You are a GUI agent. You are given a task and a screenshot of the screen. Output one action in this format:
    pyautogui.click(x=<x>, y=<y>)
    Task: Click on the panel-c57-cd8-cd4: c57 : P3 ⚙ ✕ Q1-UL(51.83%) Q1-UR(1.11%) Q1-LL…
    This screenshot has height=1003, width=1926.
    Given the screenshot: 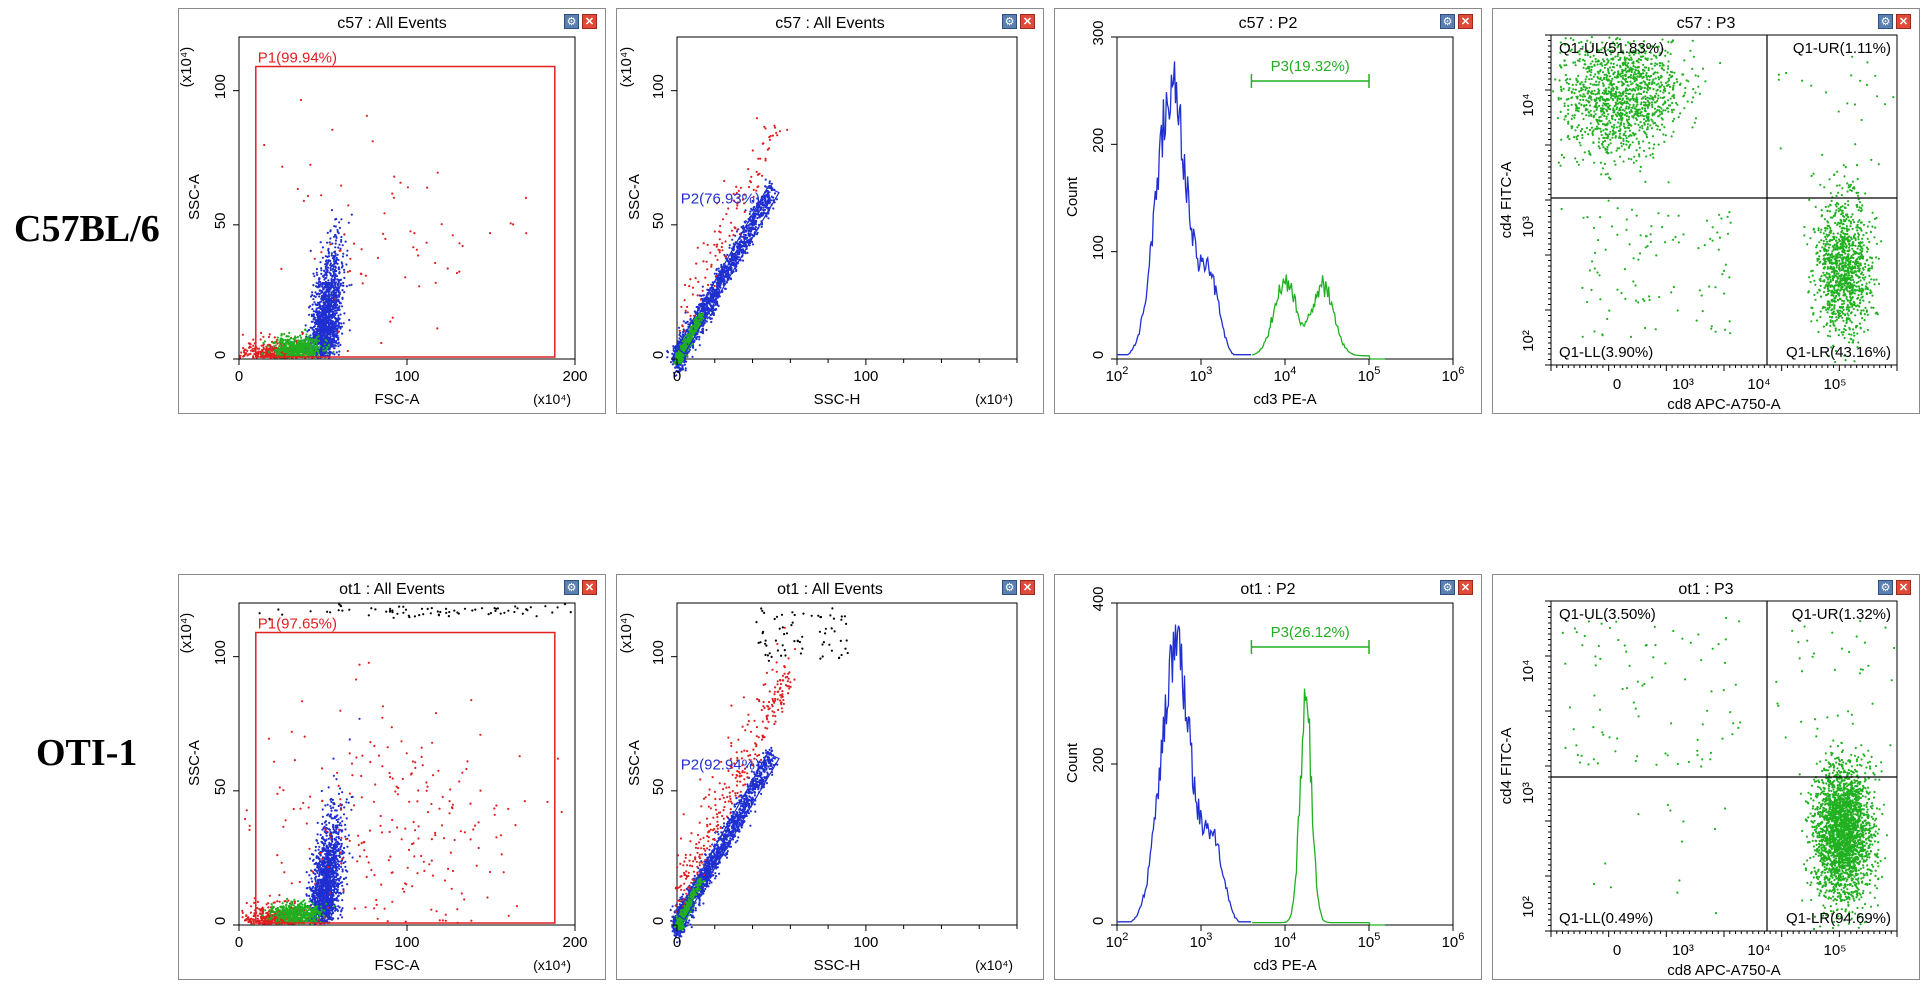 What is the action you would take?
    pyautogui.click(x=1706, y=211)
    